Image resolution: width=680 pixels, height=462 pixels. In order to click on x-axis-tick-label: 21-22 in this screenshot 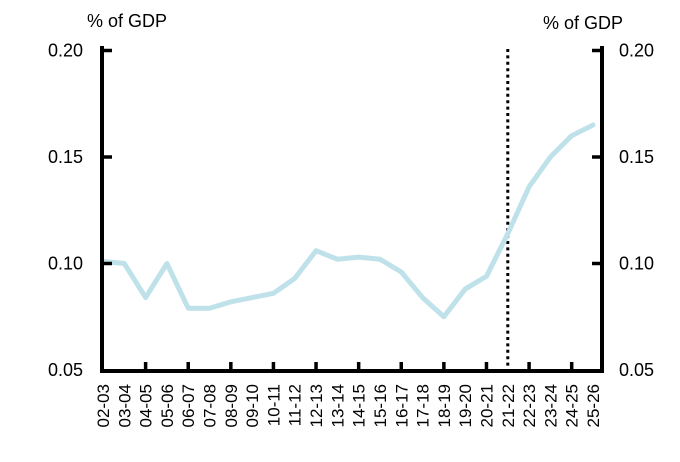, I will do `click(508, 405)`.